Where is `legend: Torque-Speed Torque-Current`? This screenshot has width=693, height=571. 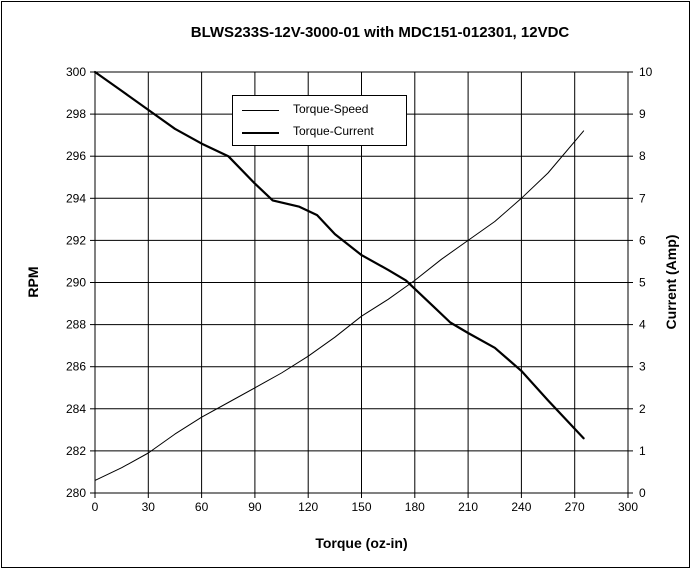 legend: Torque-Speed Torque-Current is located at coordinates (319, 120).